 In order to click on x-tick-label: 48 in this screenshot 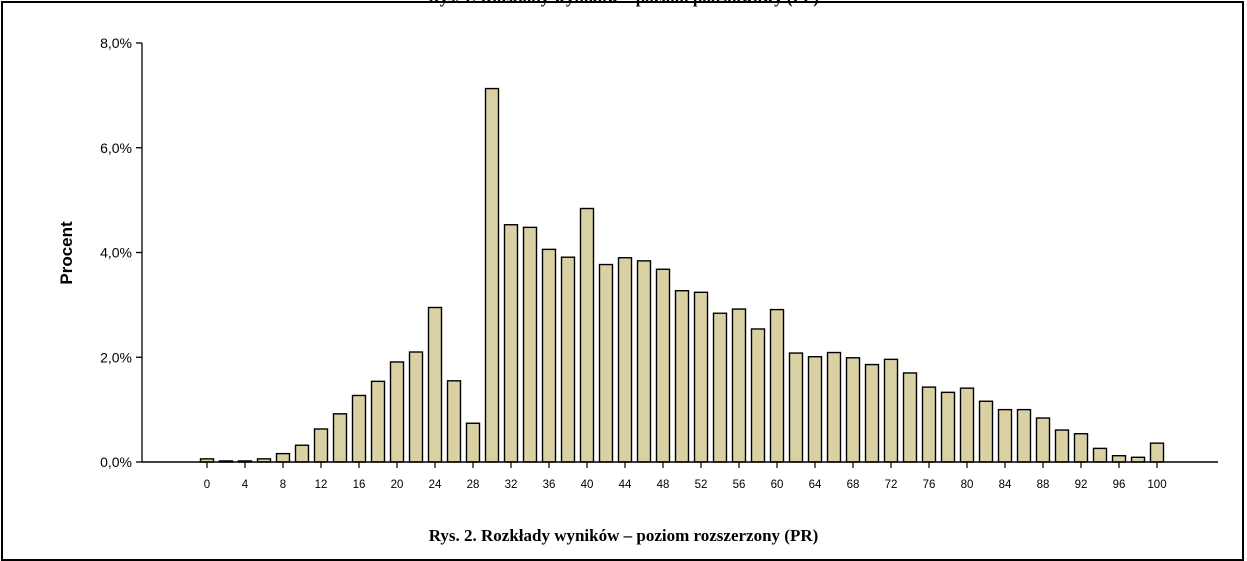, I will do `click(663, 485)`.